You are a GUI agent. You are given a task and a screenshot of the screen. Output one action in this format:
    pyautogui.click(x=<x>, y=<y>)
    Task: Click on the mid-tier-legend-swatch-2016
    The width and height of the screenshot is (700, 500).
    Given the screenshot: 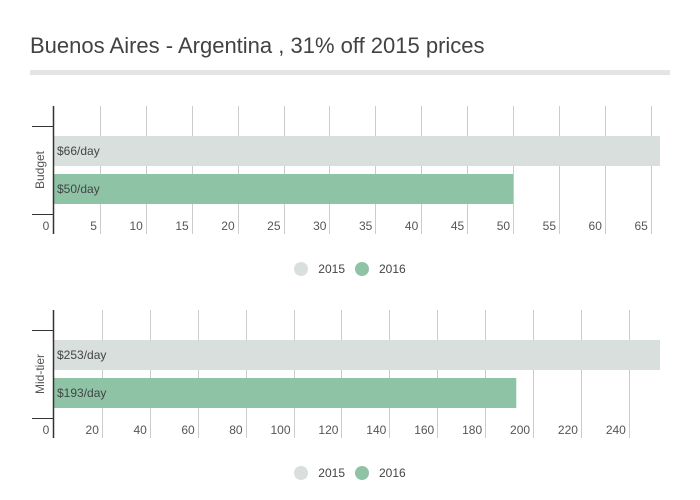 What is the action you would take?
    pyautogui.click(x=362, y=473)
    